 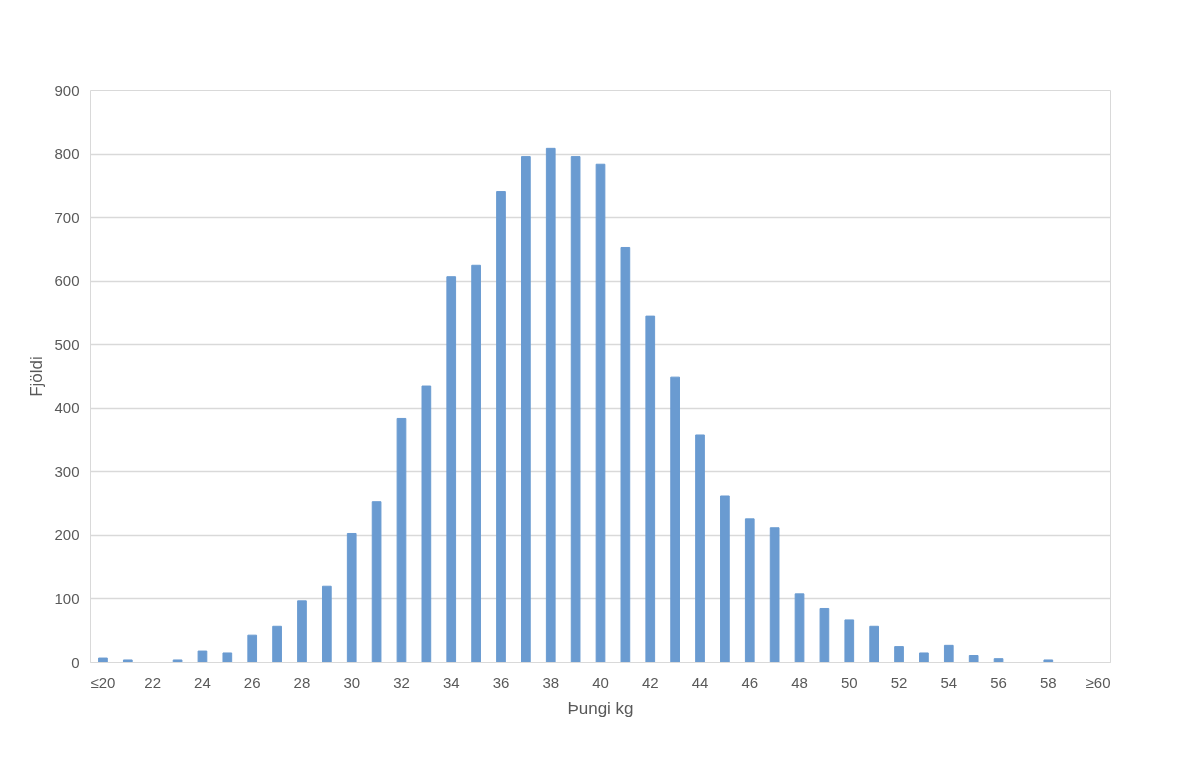 I want to click on x-tick-label: ≥60, so click(x=1098, y=682).